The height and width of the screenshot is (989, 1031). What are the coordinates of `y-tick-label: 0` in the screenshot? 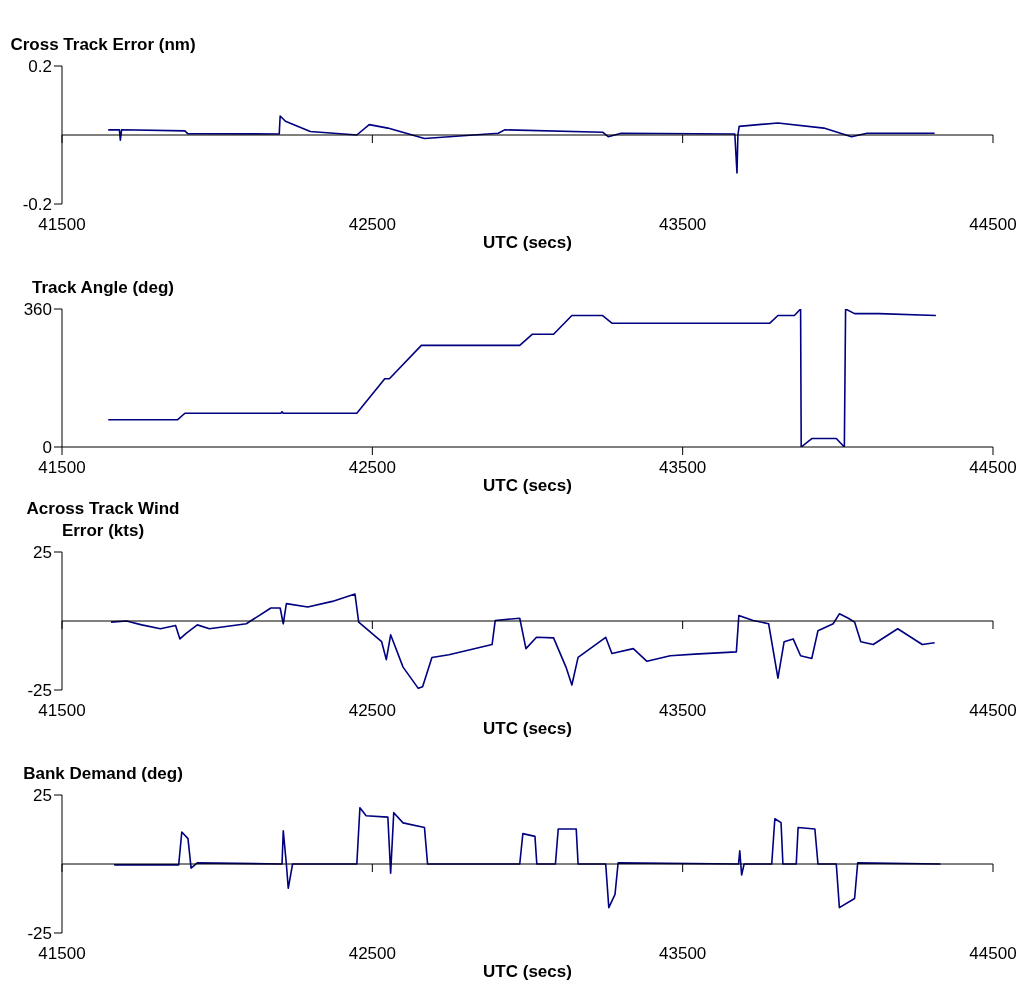 It's located at (47, 448).